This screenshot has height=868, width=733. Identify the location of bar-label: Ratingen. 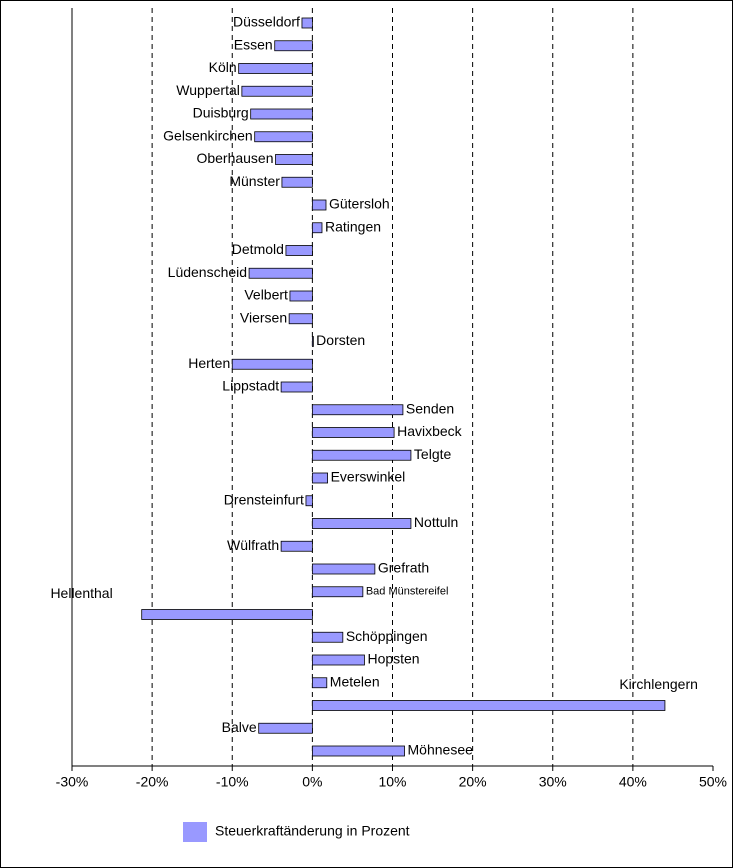
(353, 226).